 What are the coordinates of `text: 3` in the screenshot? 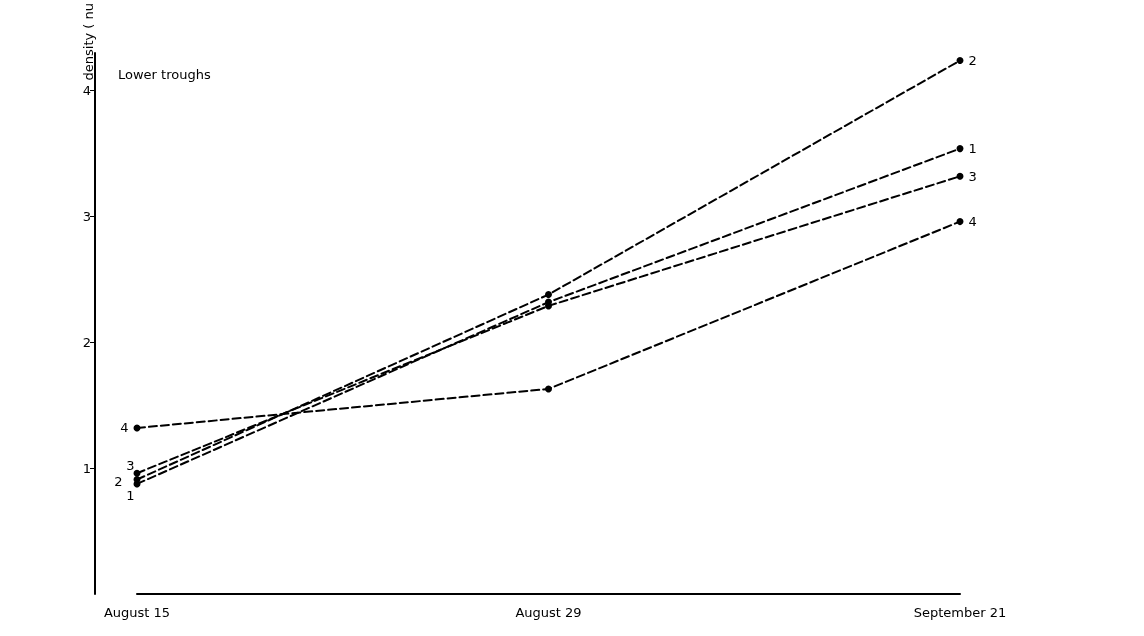 It's located at (972, 176).